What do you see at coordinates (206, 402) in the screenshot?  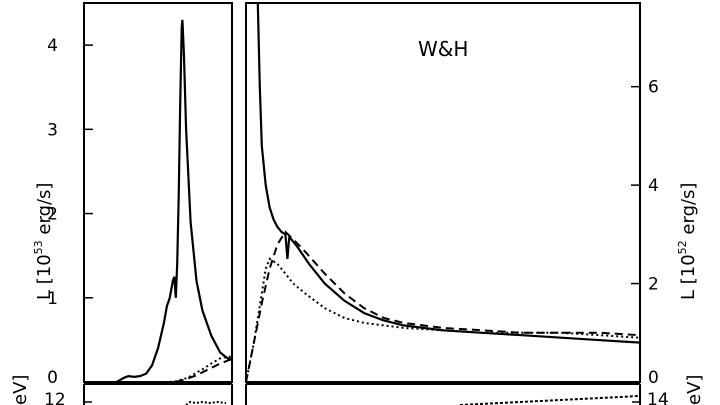 I see `left-bottom-curve-fragment` at bounding box center [206, 402].